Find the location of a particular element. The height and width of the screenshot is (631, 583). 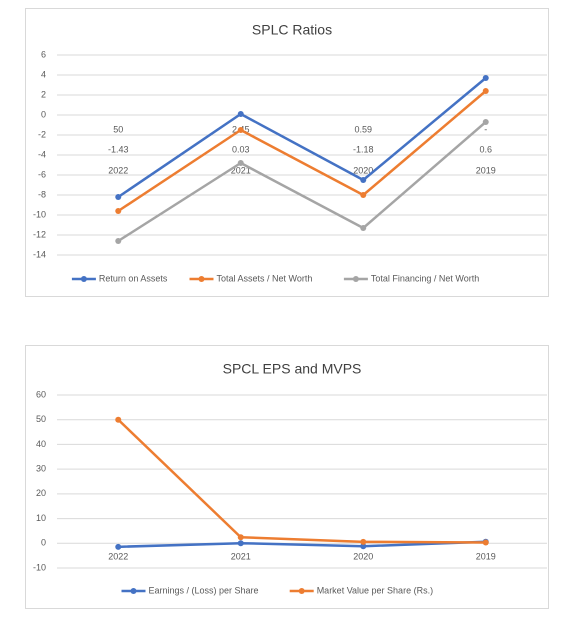

y-tick-label: -6 is located at coordinates (42, 174).